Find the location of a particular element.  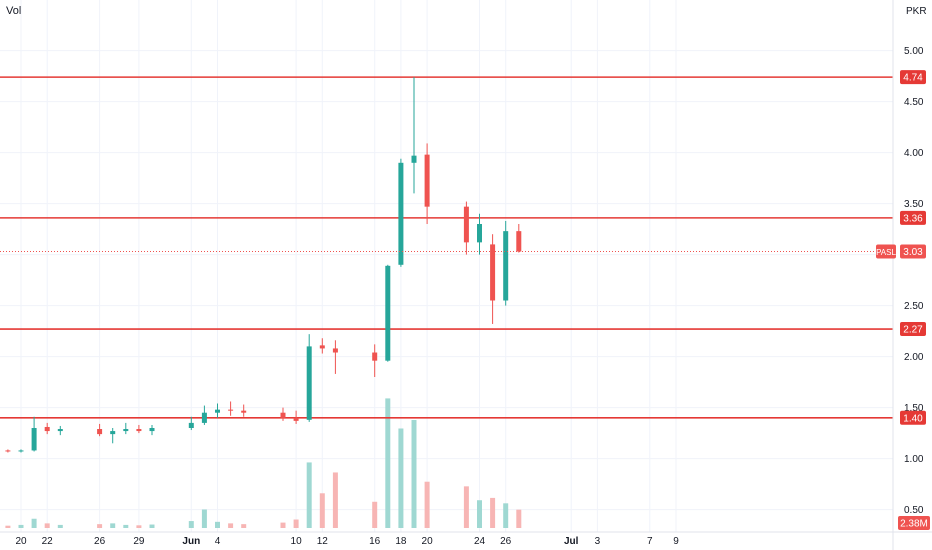

x-tick-label: 22 is located at coordinates (48, 541).